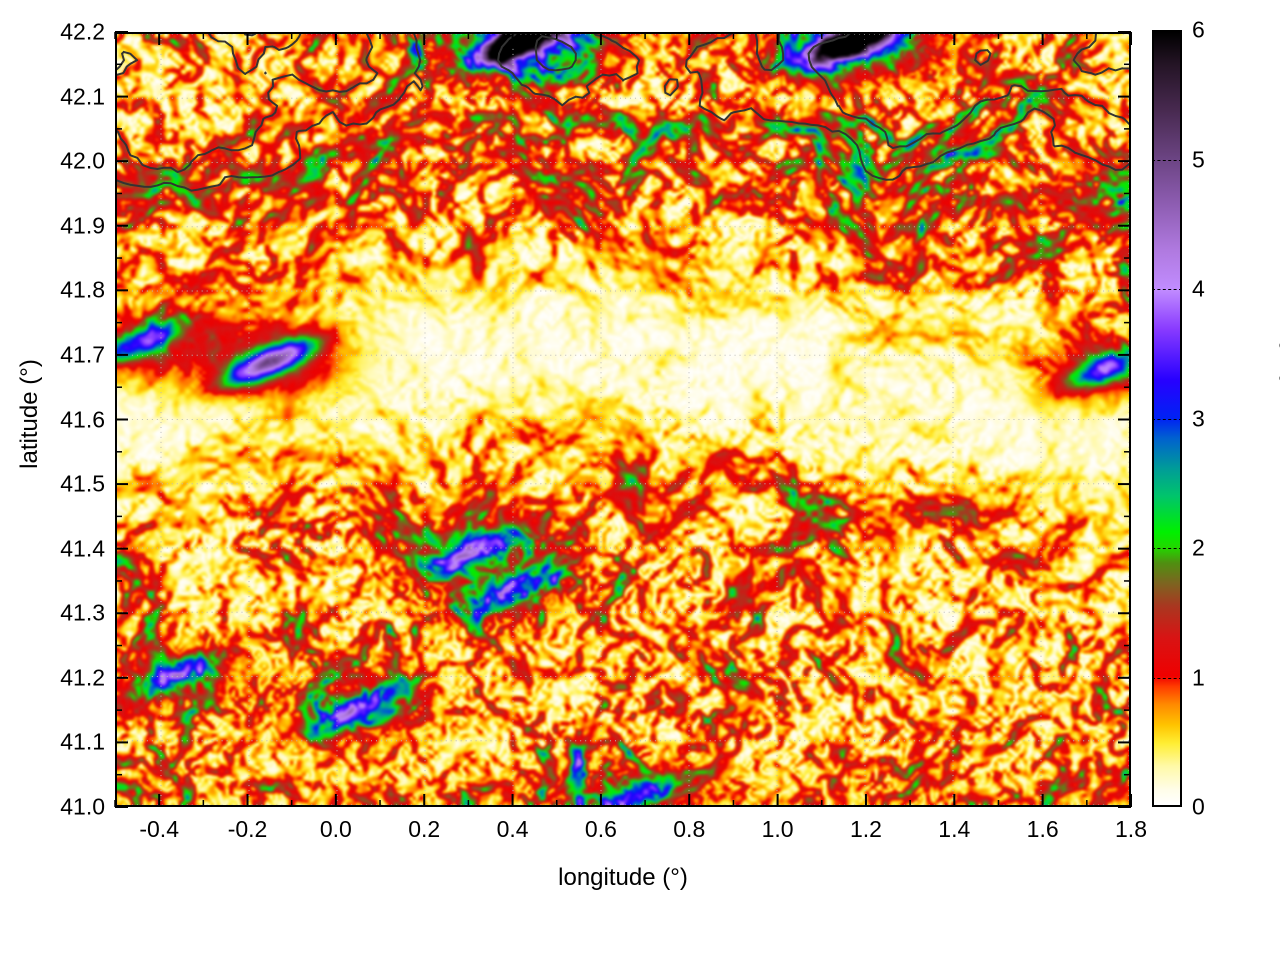 This screenshot has height=960, width=1280. What do you see at coordinates (600, 829) in the screenshot?
I see `x-tick-label: 0.6` at bounding box center [600, 829].